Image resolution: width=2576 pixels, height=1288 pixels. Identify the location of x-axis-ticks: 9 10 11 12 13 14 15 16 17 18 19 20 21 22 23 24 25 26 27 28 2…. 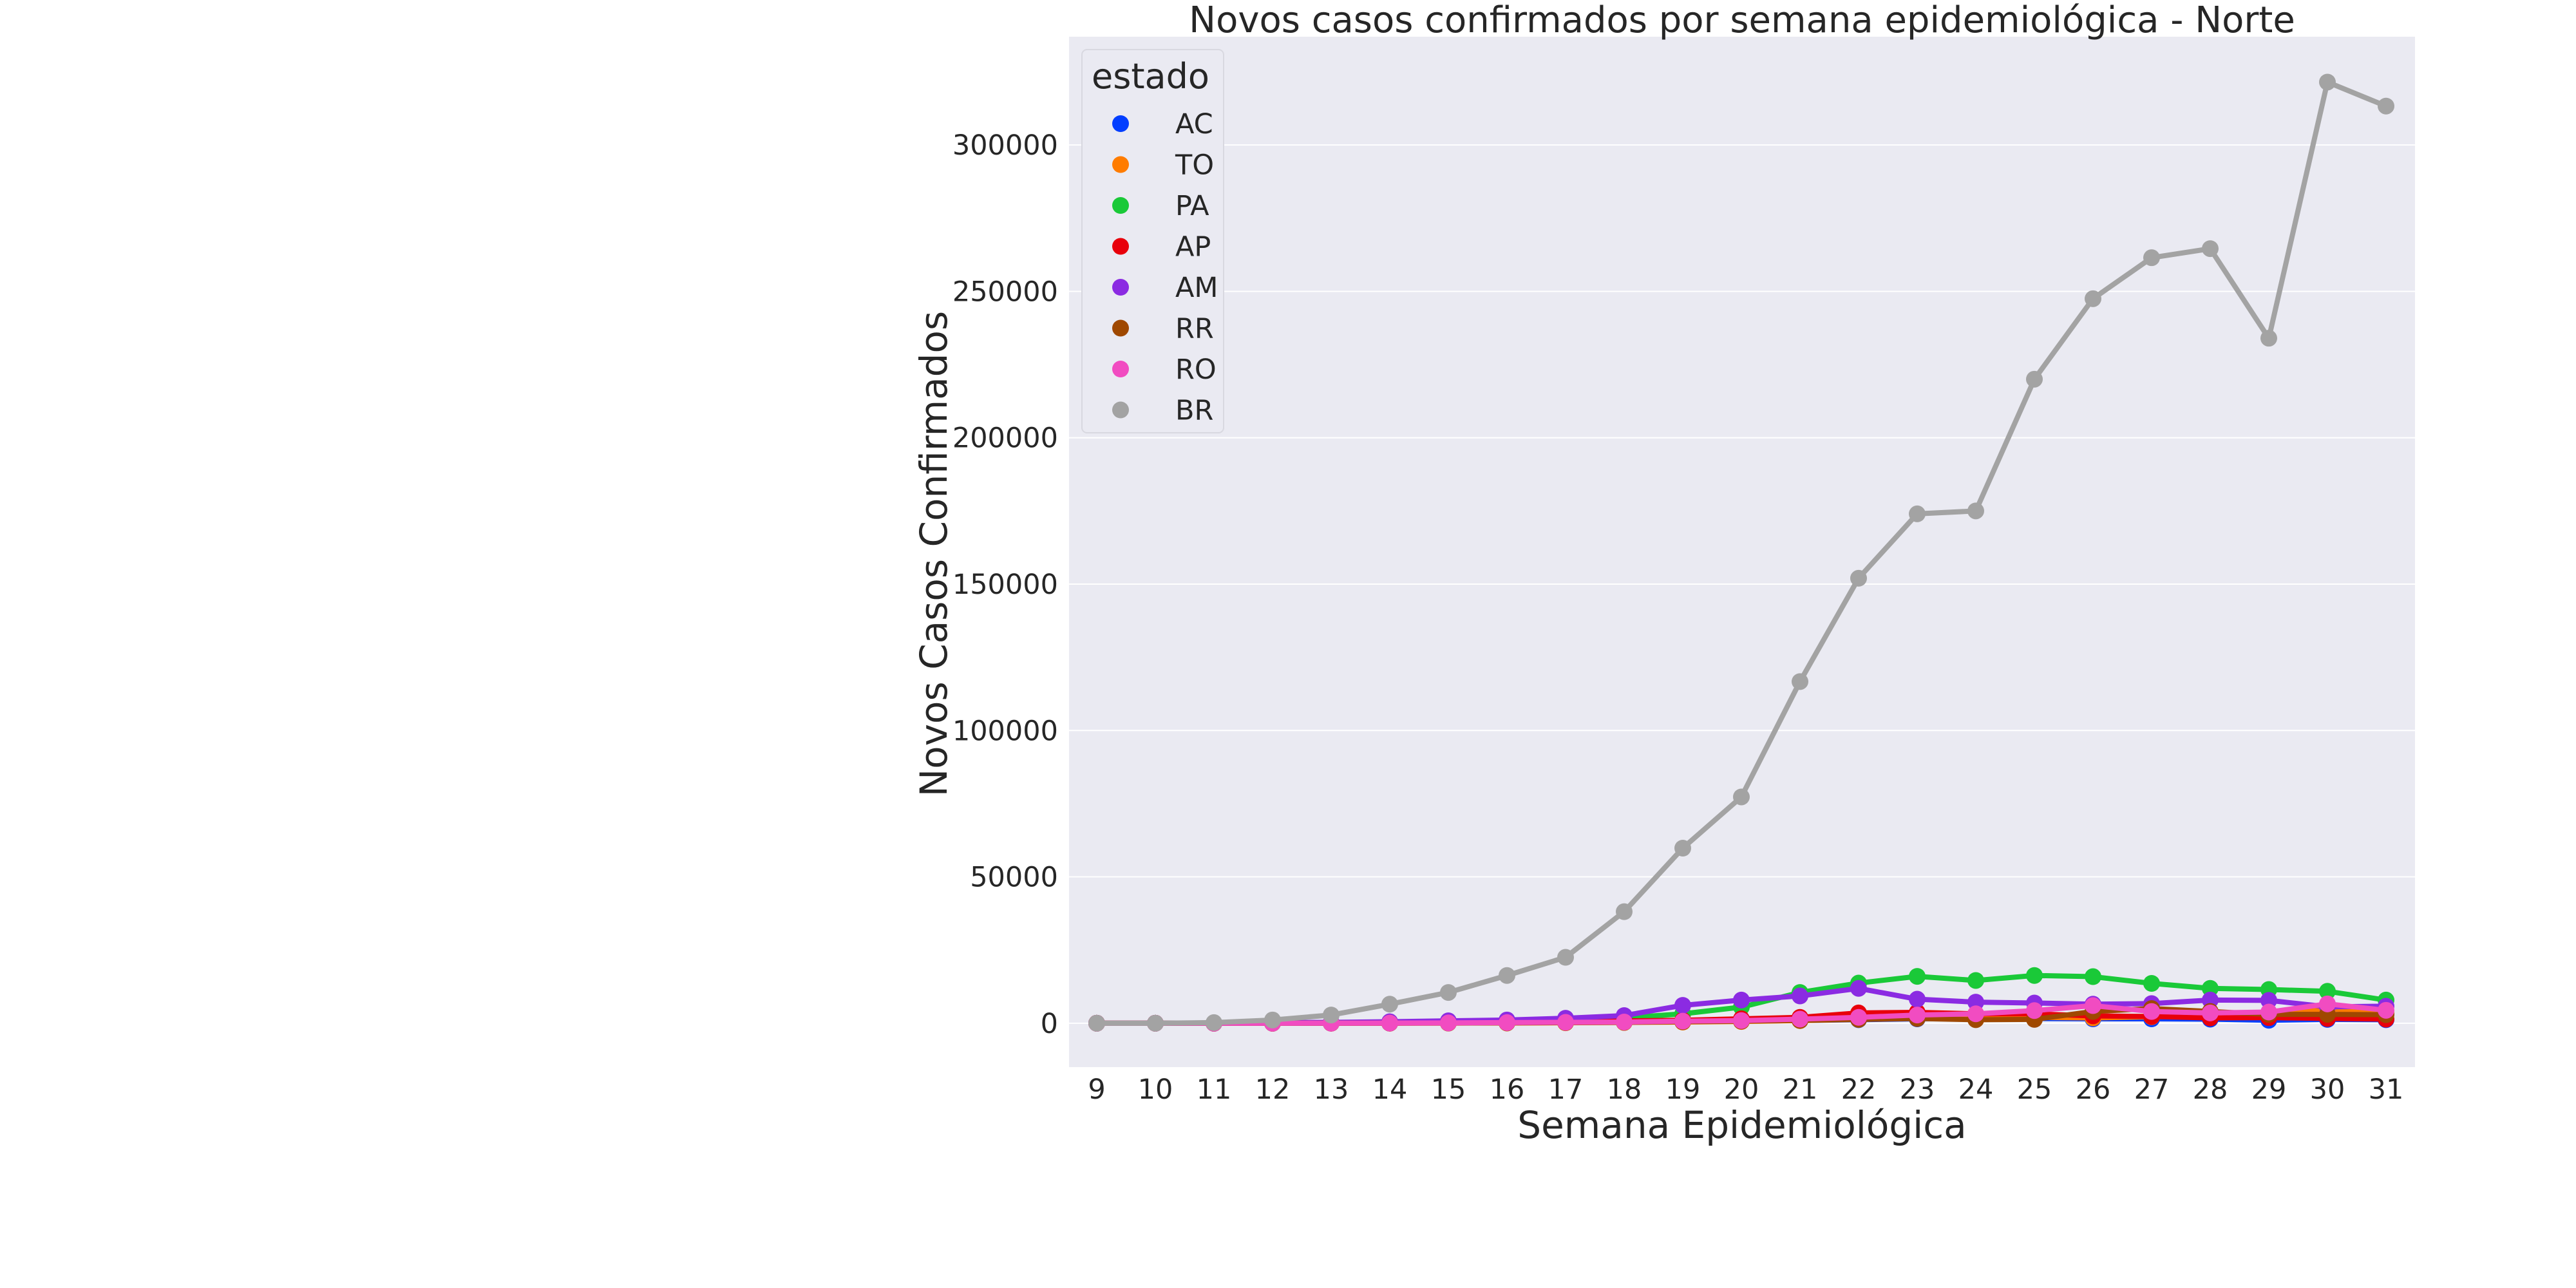
(1746, 1090).